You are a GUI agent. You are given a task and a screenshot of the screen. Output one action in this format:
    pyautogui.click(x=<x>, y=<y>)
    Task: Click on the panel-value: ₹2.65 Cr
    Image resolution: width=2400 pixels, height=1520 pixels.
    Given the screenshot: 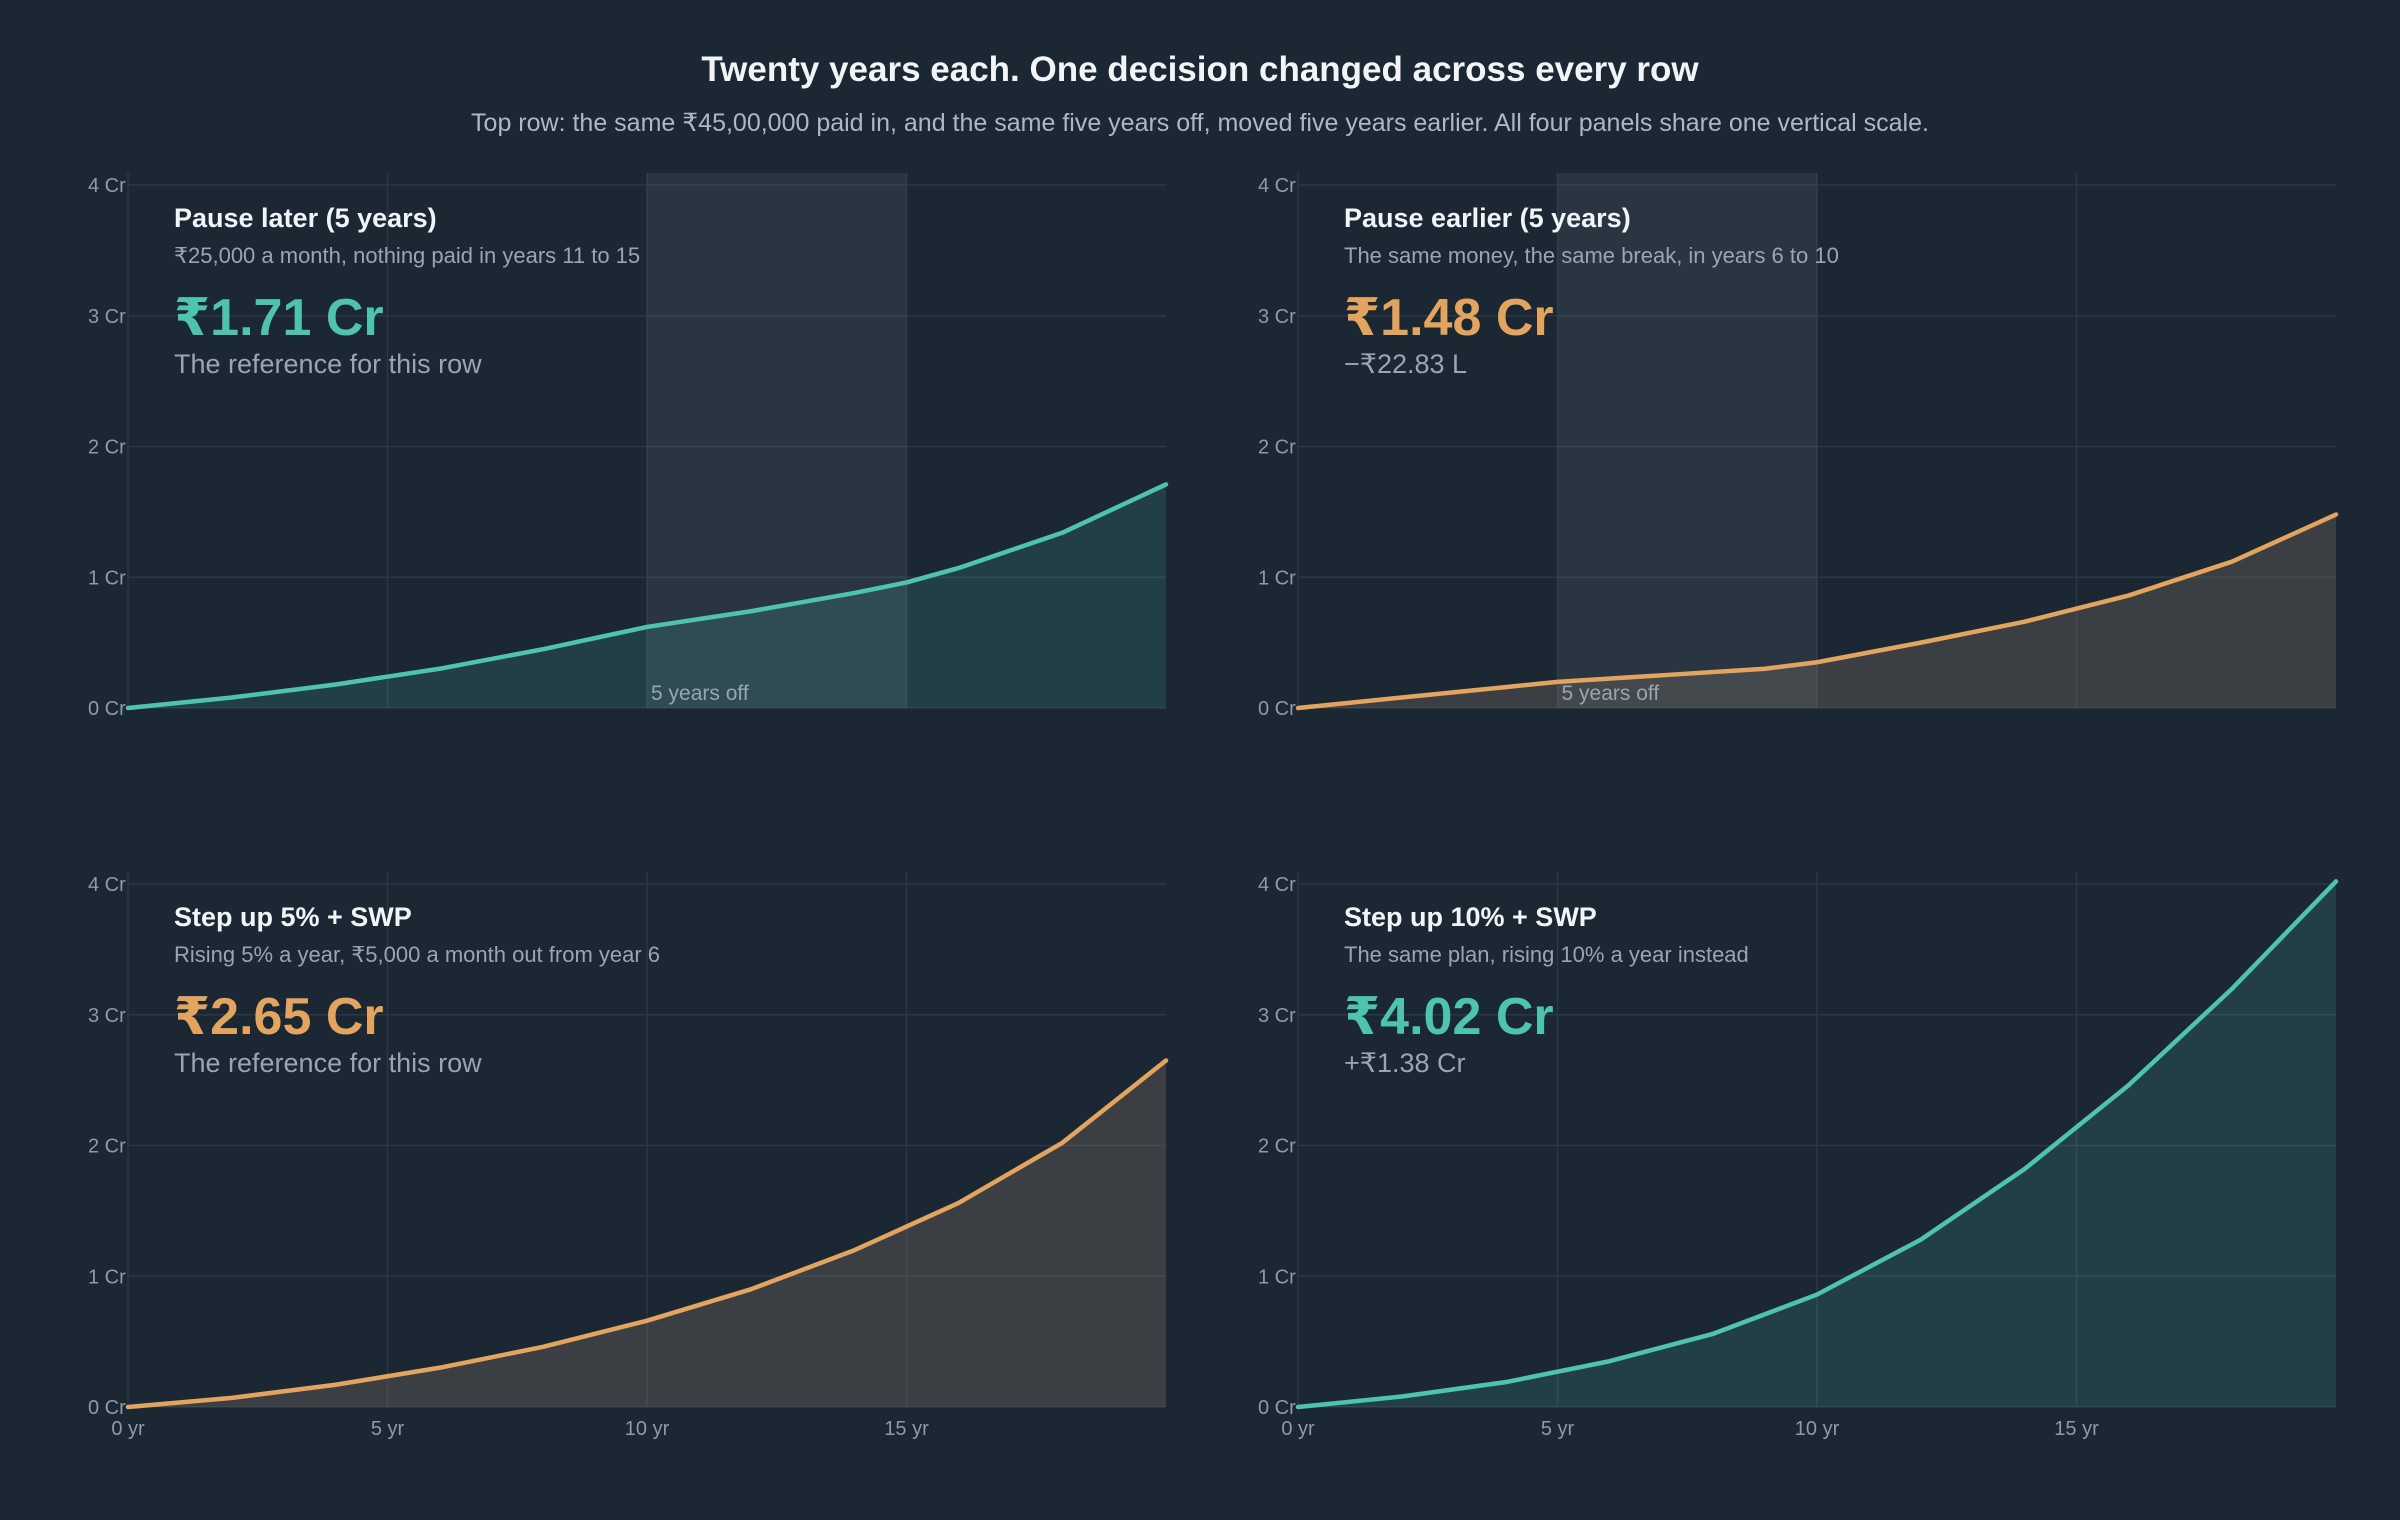 What is the action you would take?
    pyautogui.click(x=279, y=1017)
    